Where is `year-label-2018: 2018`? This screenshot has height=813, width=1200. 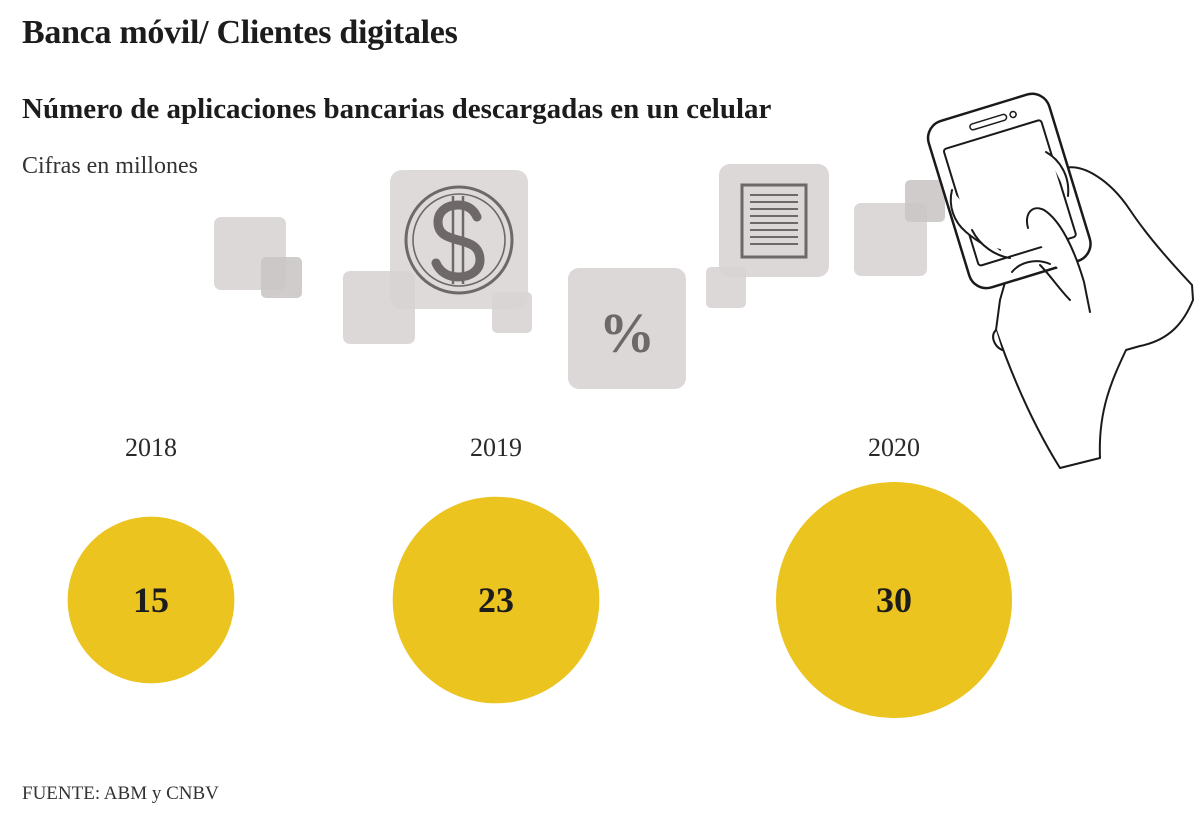 year-label-2018: 2018 is located at coordinates (151, 447).